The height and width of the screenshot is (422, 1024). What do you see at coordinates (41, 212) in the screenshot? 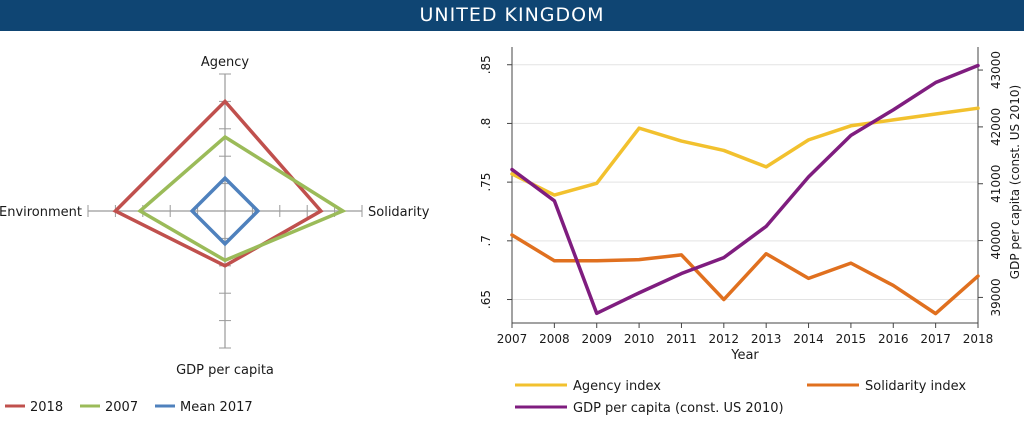
I see `radar-axis-label: Environment` at bounding box center [41, 212].